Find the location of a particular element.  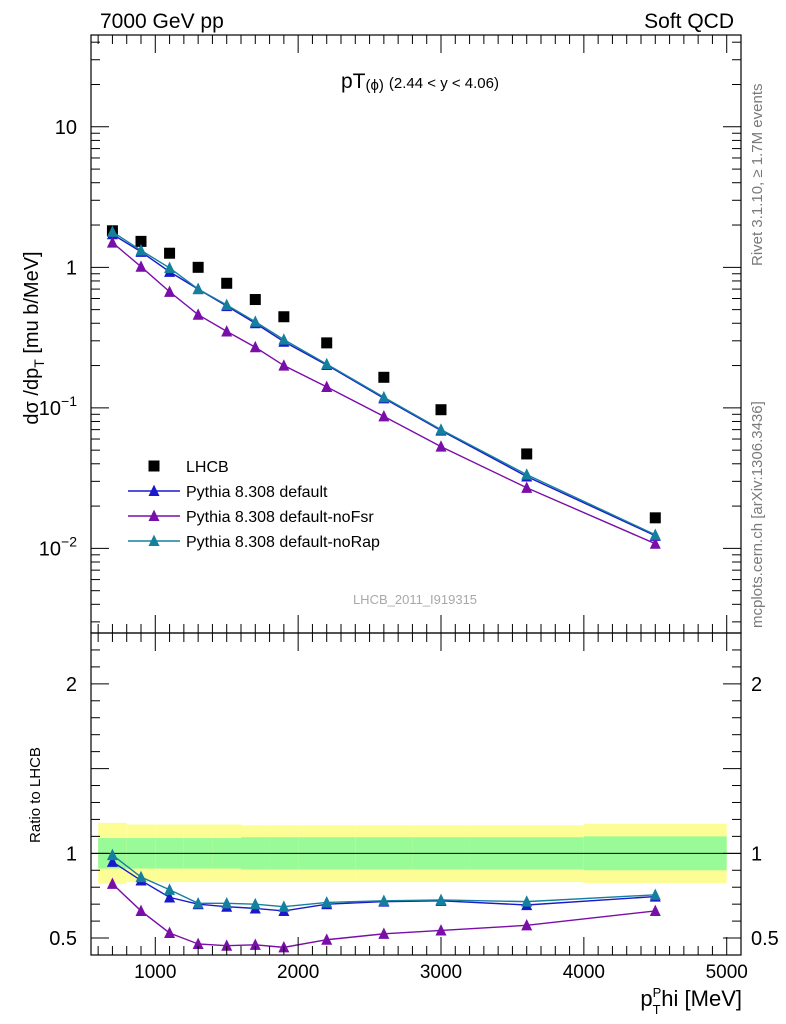

analysis-watermark: LHCB_2011_I919315 is located at coordinates (415, 599).